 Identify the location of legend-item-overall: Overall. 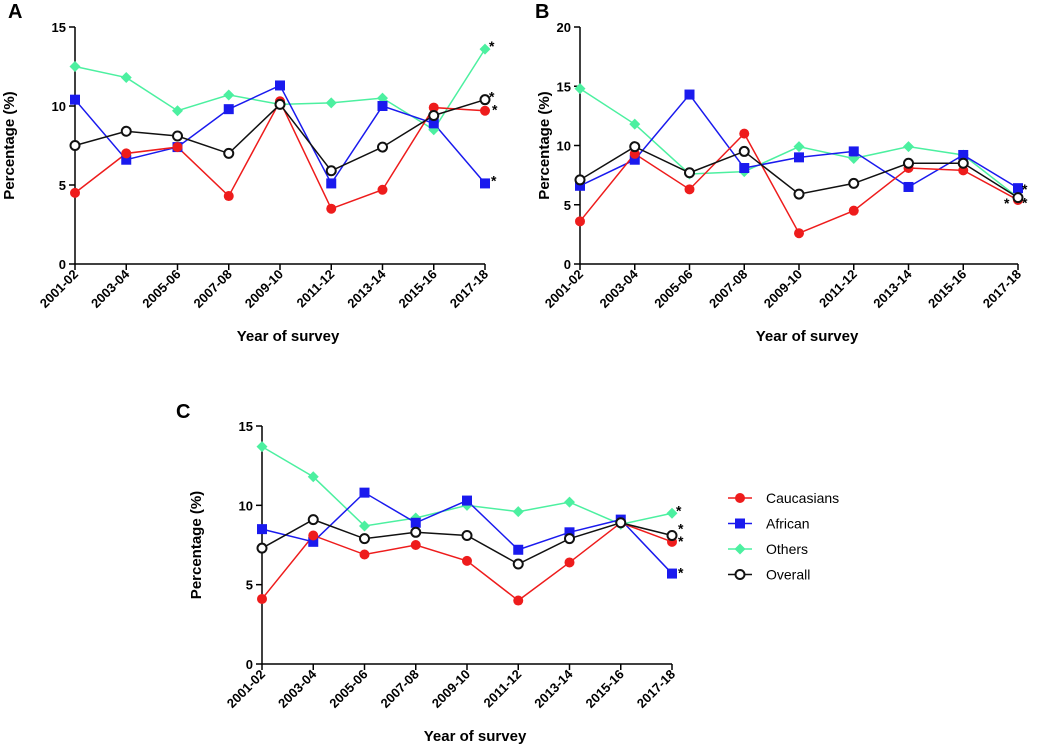
(769, 575).